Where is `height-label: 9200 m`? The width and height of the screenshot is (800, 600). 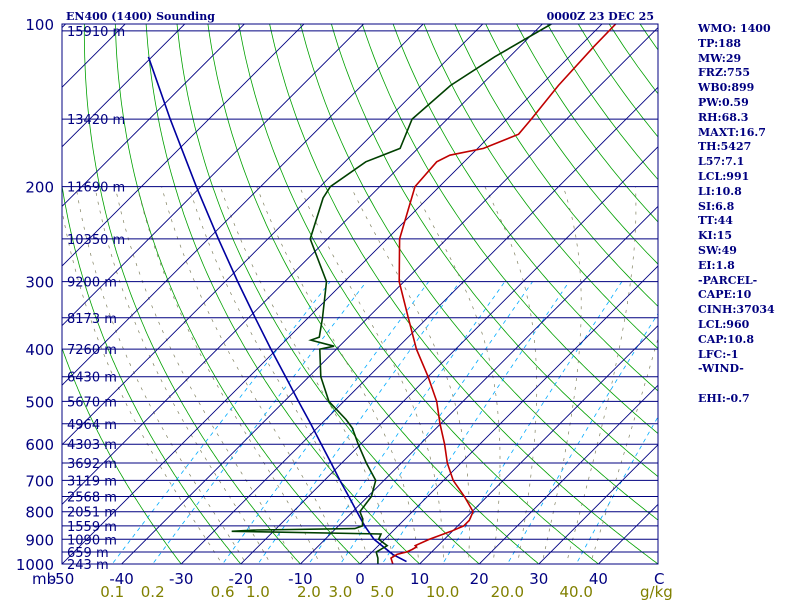
height-label: 9200 m is located at coordinates (92, 283).